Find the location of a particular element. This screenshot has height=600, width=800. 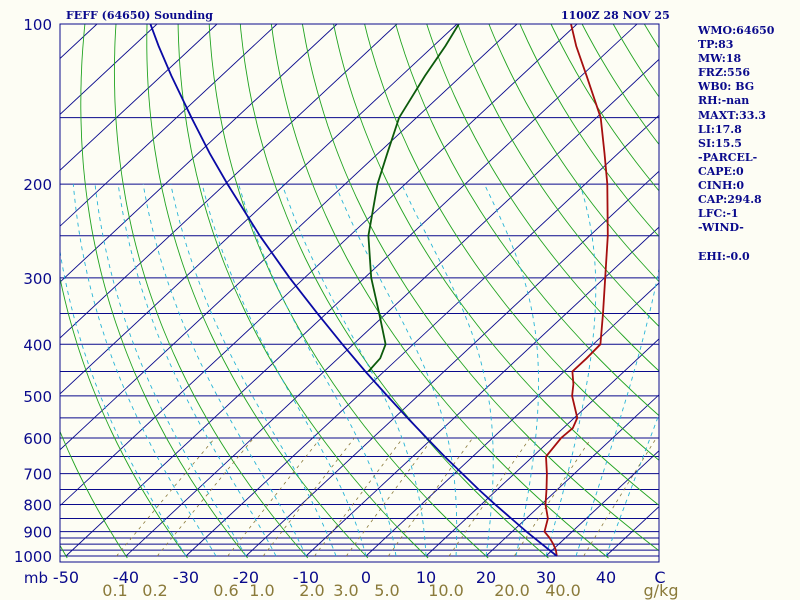

index-line: RH:-nan is located at coordinates (724, 101).